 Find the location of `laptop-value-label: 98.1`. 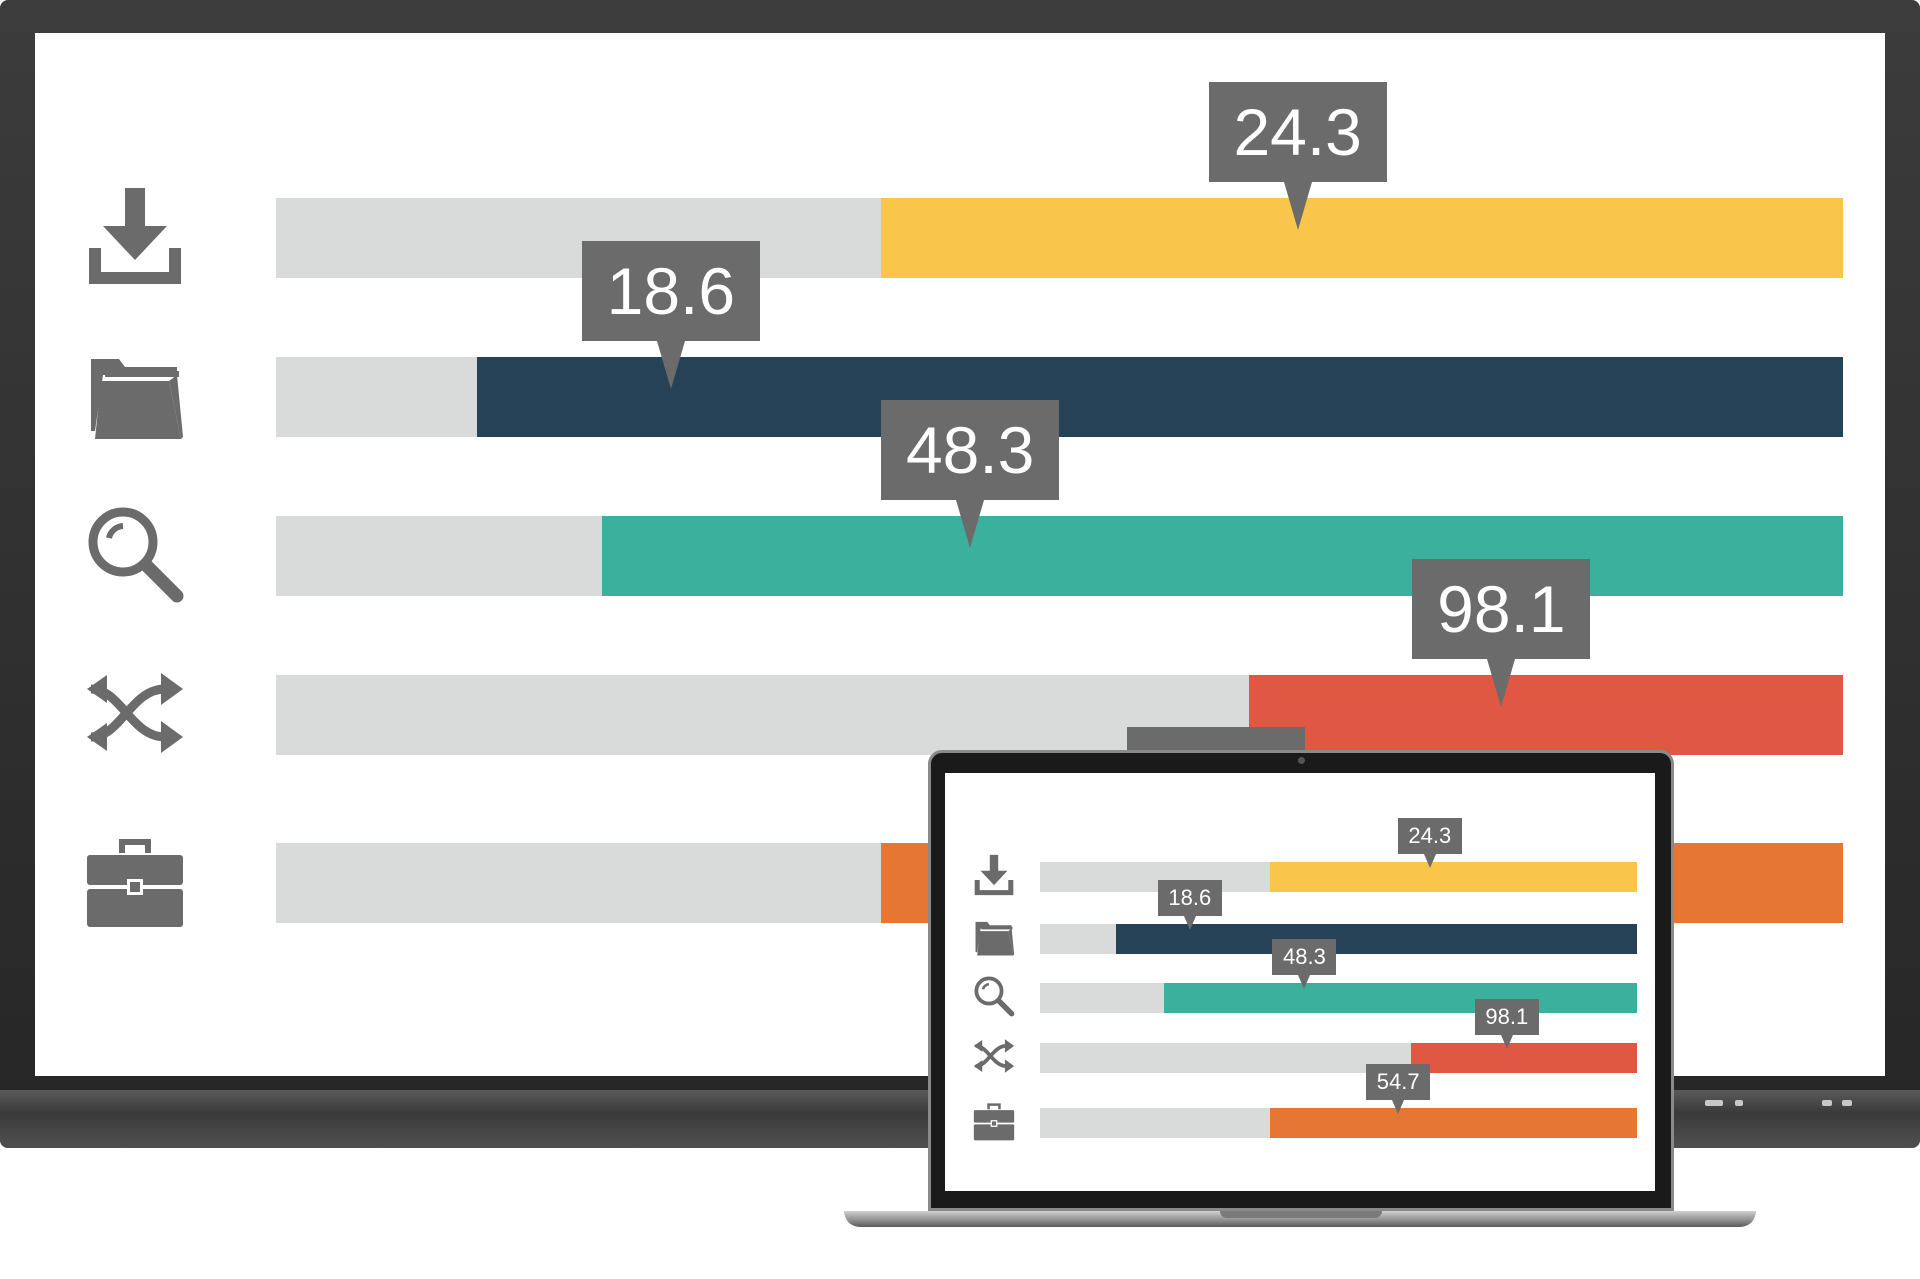

laptop-value-label: 98.1 is located at coordinates (1506, 1024).